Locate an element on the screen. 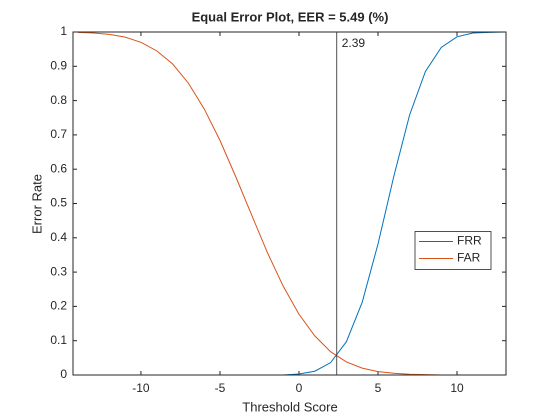  legend-box is located at coordinates (453, 250).